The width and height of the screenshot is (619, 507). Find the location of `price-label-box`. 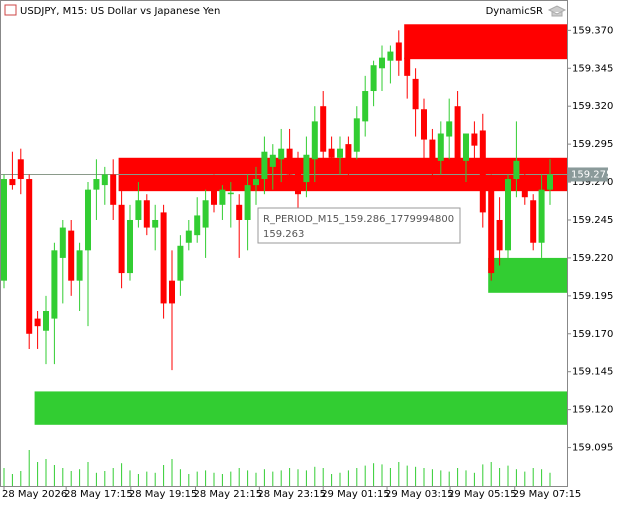

price-label-box is located at coordinates (588, 174).